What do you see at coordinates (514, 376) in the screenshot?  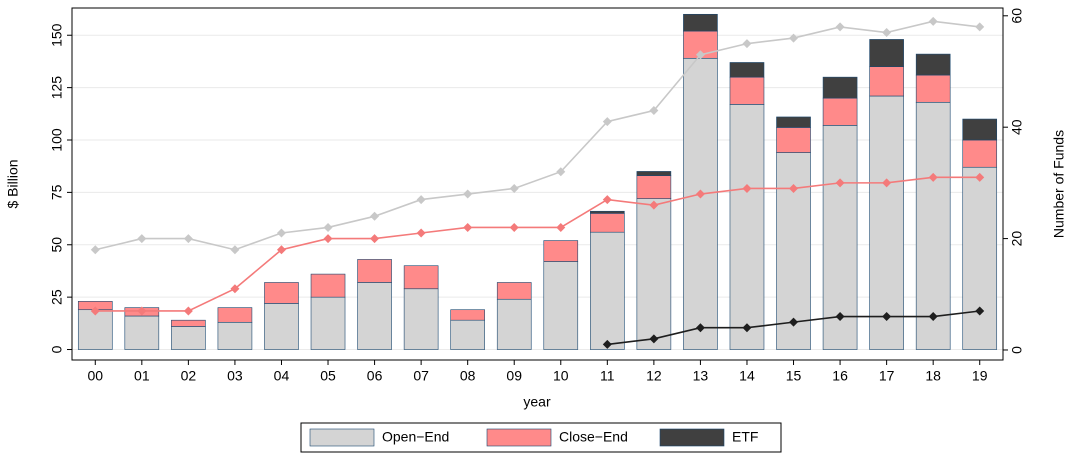 I see `x-tick-label: 09` at bounding box center [514, 376].